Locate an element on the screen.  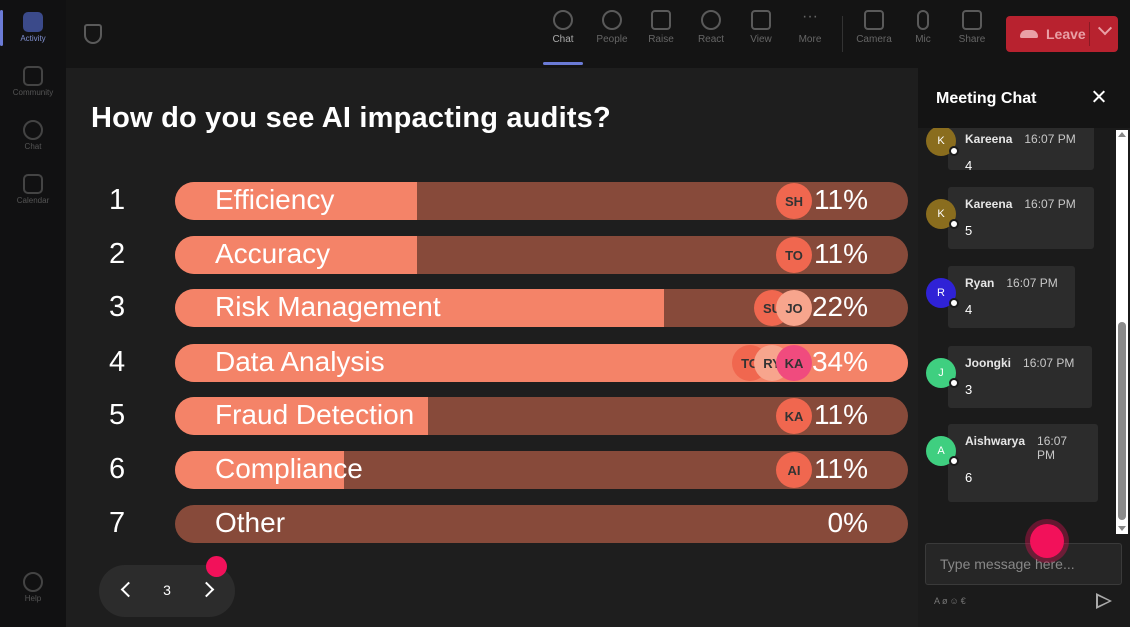
format-icon: A is located at coordinates (938, 601).